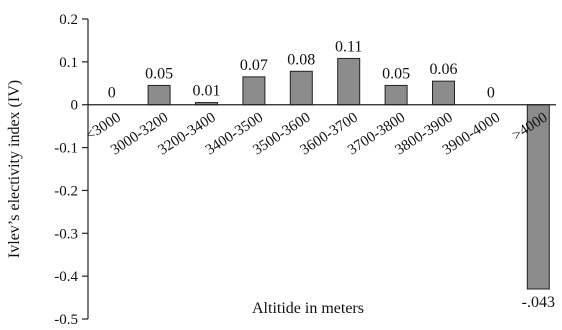  I want to click on x-axis-title: Altitide in meters, so click(308, 308).